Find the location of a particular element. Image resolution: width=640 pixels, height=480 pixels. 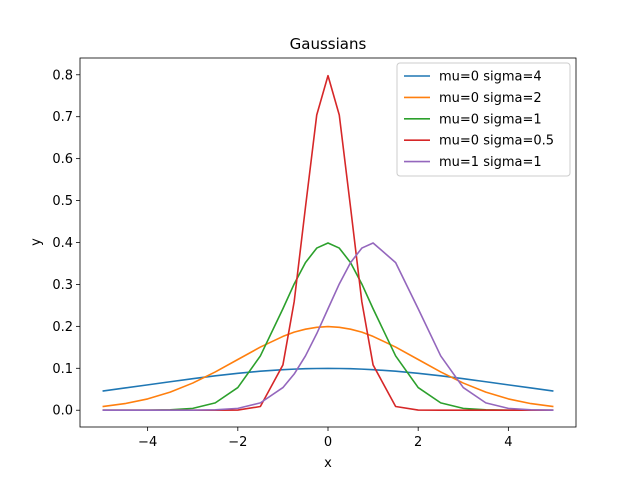

legend-label: mu=0 sigma=2 is located at coordinates (490, 98).